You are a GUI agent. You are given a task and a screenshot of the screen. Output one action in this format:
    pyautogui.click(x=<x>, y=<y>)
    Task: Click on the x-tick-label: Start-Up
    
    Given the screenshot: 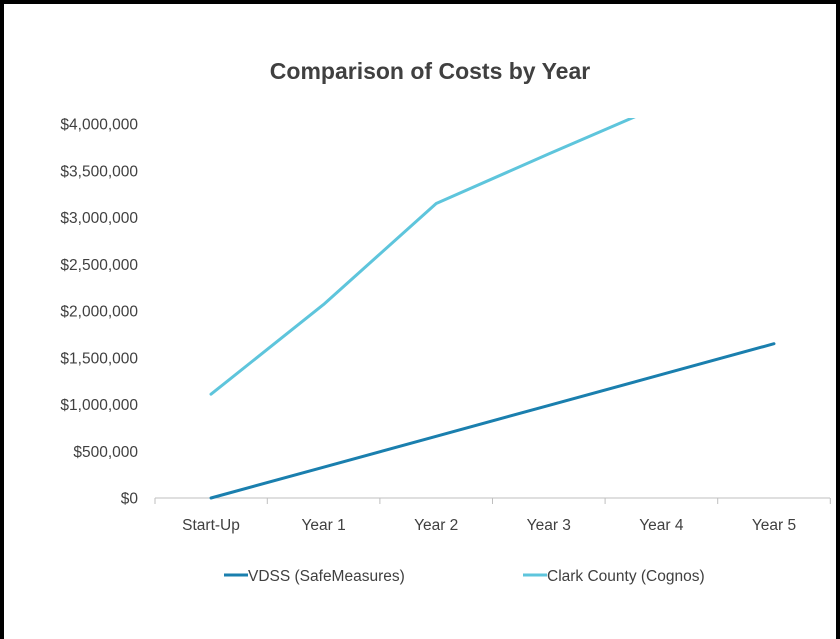 What is the action you would take?
    pyautogui.click(x=211, y=525)
    